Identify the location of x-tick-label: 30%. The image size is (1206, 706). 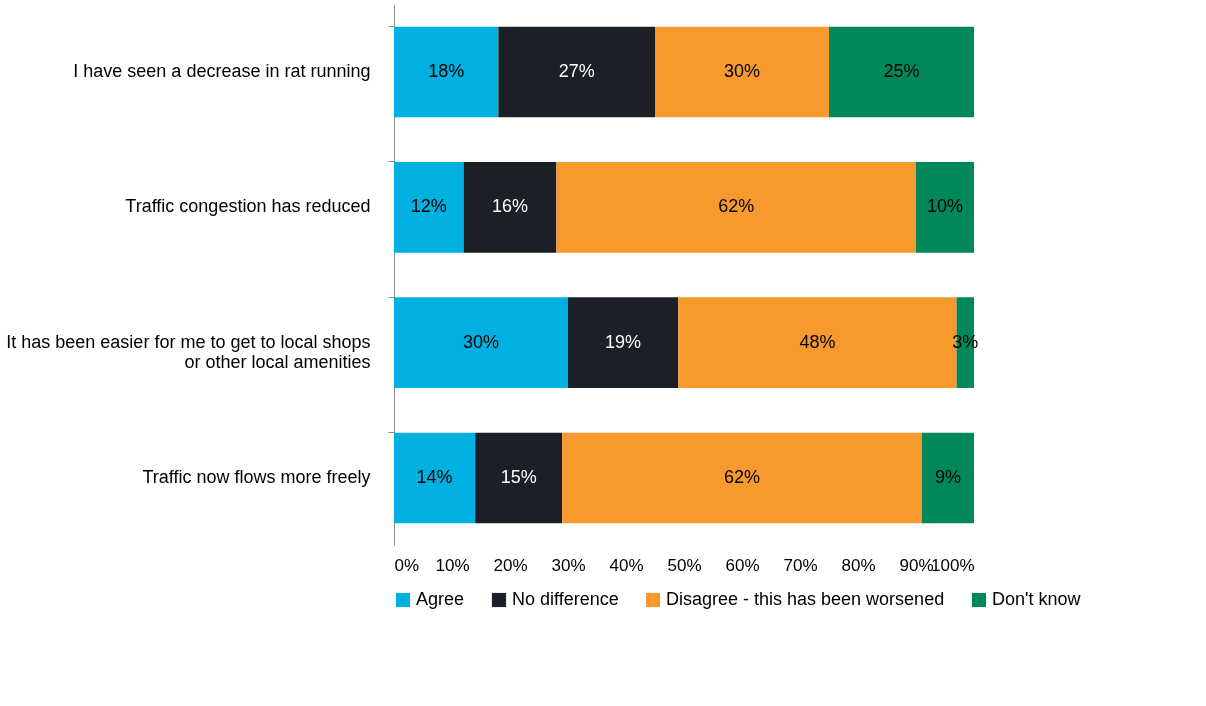
(568, 565).